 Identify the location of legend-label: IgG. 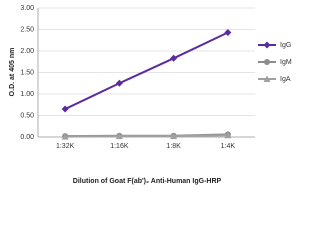
(285, 45).